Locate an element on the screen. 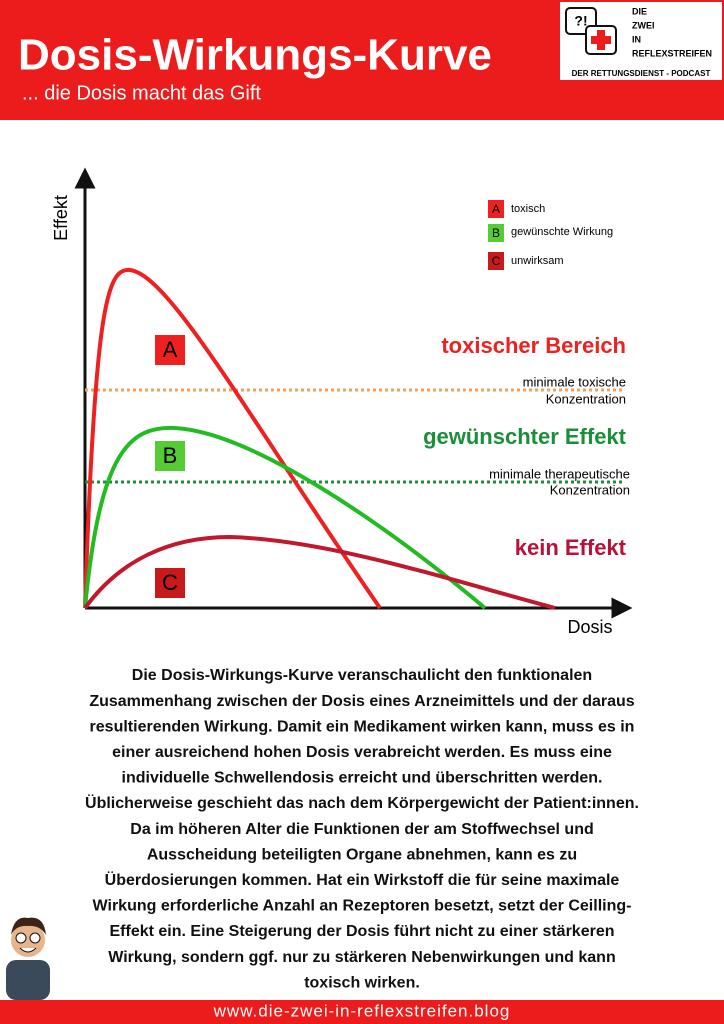 Image resolution: width=724 pixels, height=1024 pixels. title: Dosis-Wirkungs-Kurve is located at coordinates (255, 55).